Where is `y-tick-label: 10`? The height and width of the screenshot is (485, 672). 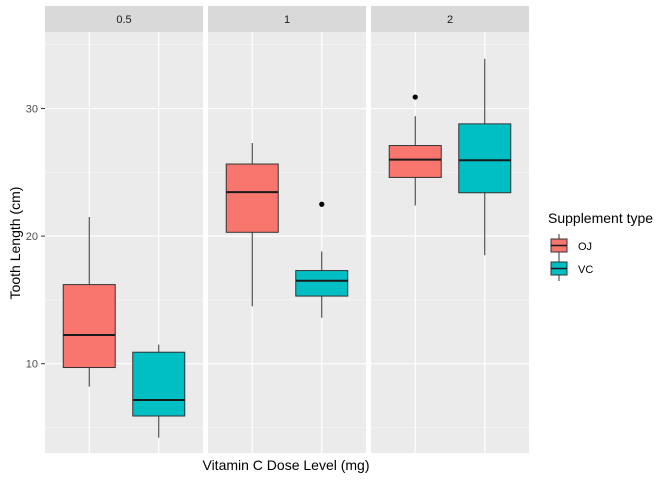
y-tick-label: 10 is located at coordinates (32, 365).